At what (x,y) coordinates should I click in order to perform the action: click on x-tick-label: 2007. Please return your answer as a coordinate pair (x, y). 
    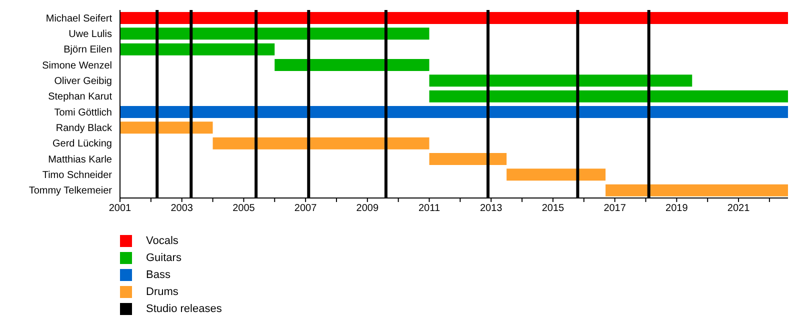
    Looking at the image, I should click on (306, 208).